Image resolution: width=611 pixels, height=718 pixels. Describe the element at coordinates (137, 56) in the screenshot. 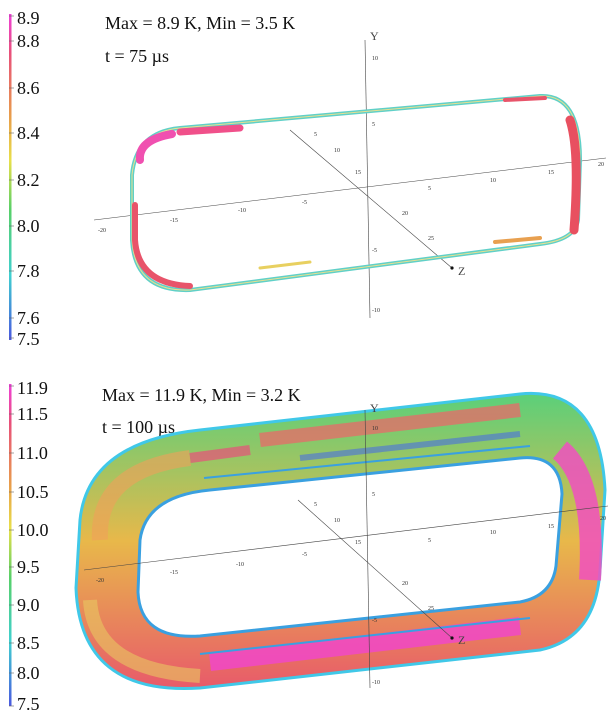

I see `time-text: t = 75 µs` at that location.